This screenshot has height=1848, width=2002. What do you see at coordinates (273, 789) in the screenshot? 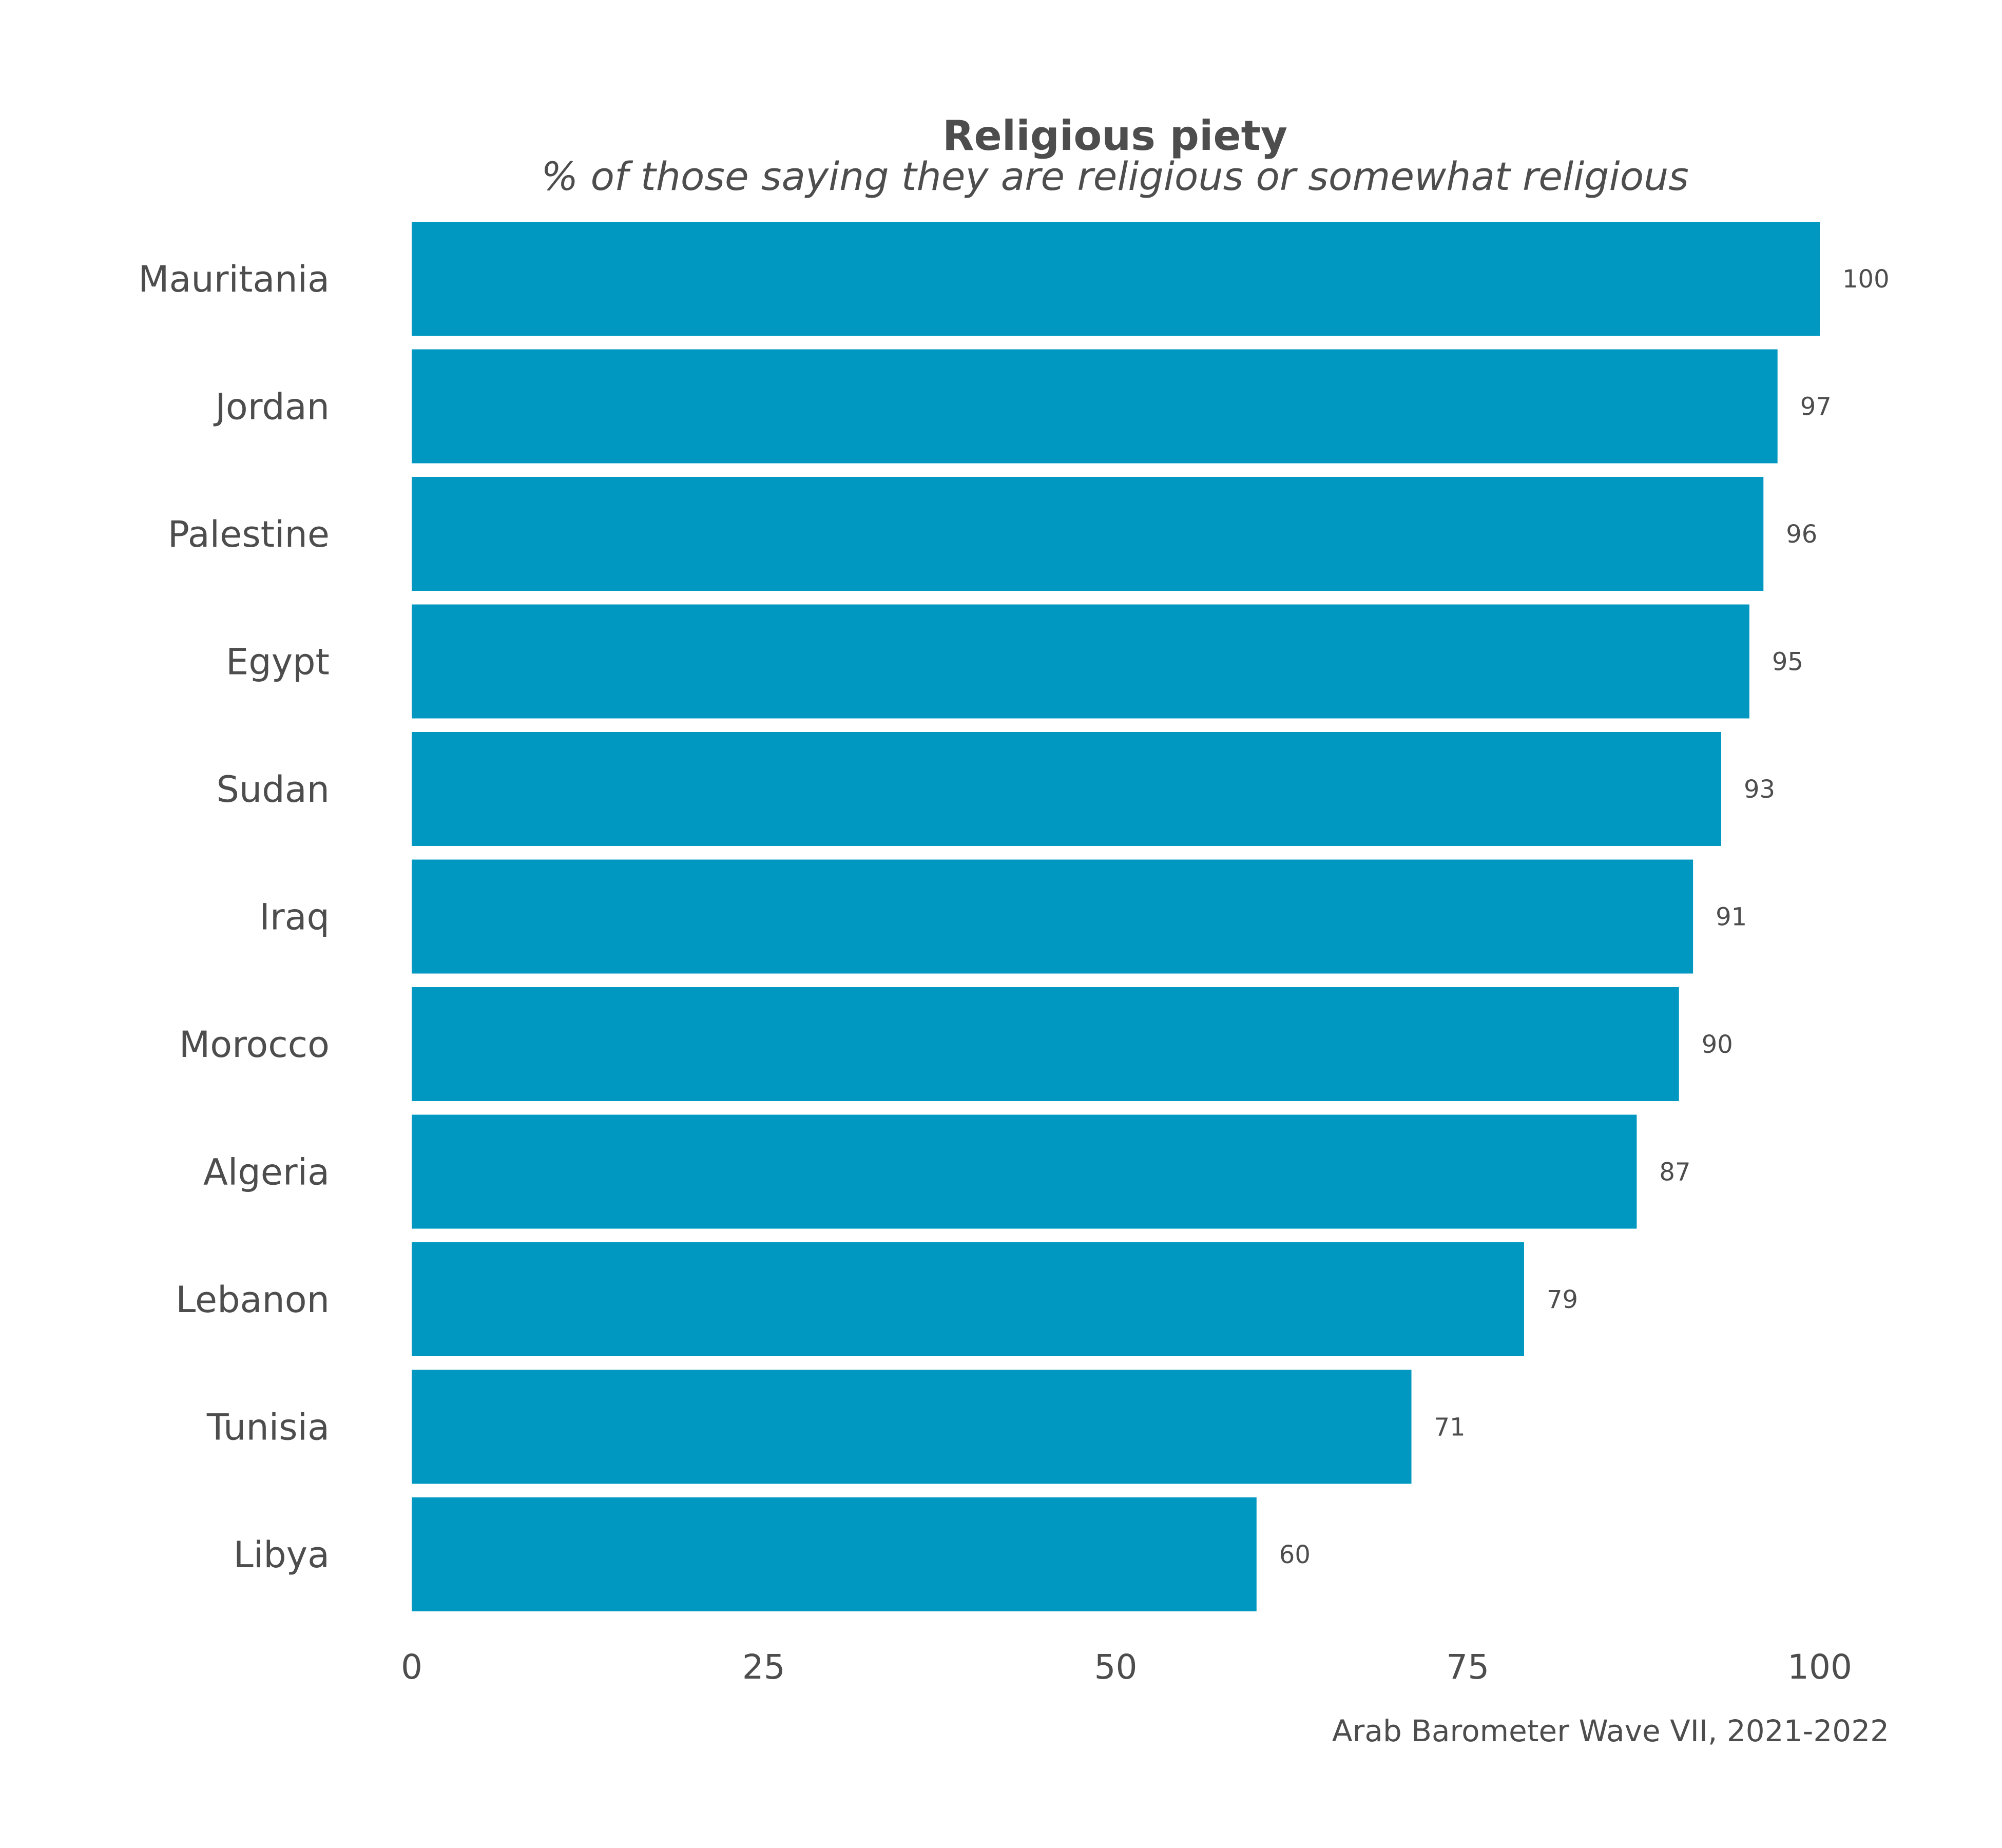
I see `category-label-sudan: Sudan` at bounding box center [273, 789].